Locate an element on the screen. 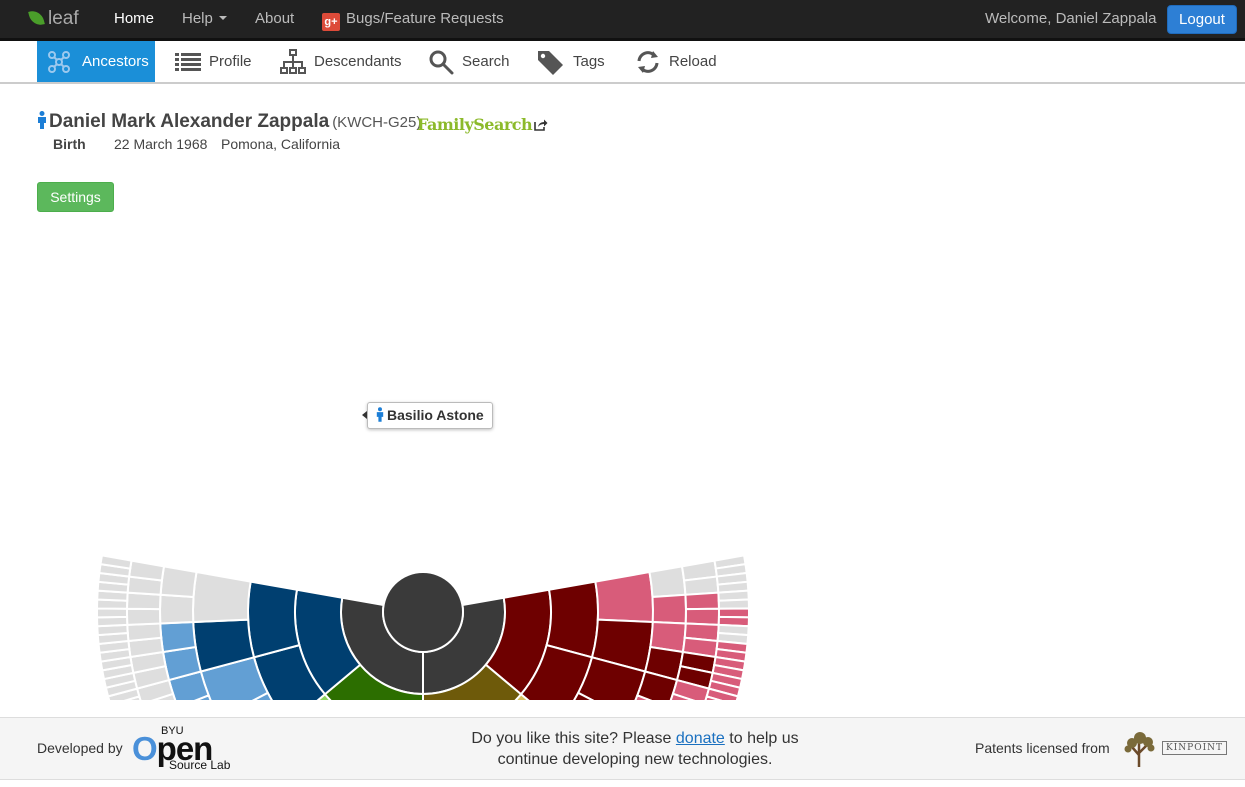  familysearch-link: FamilySearch is located at coordinates (482, 124).